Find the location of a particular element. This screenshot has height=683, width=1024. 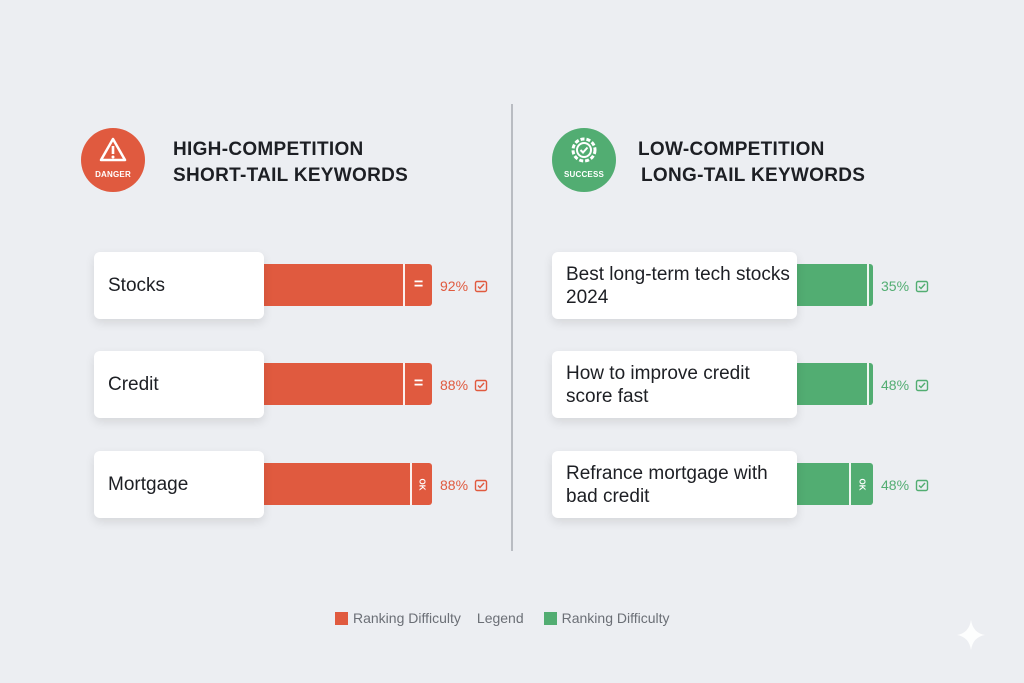

title-line: LONG-TAIL KEYWORDS is located at coordinates (753, 175).